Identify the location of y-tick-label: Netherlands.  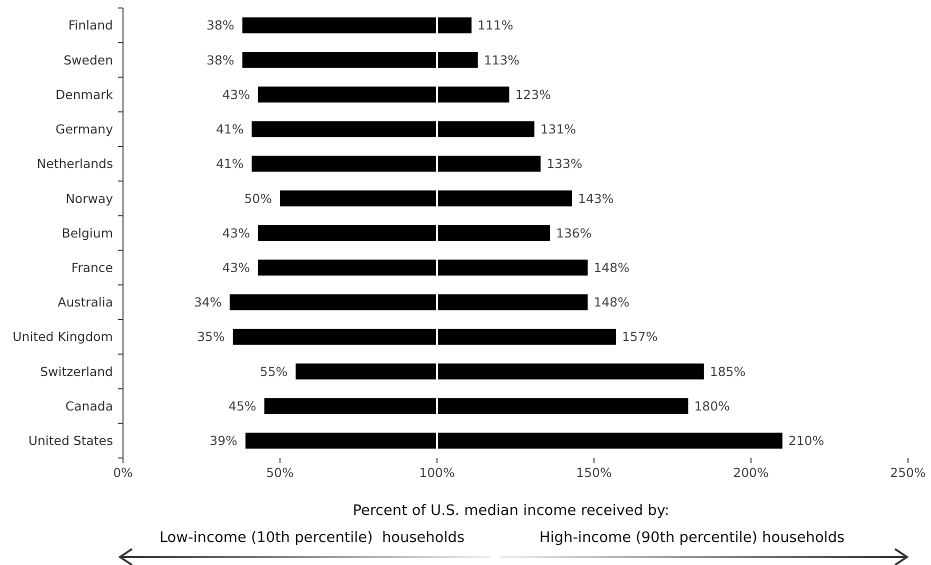
(74, 164).